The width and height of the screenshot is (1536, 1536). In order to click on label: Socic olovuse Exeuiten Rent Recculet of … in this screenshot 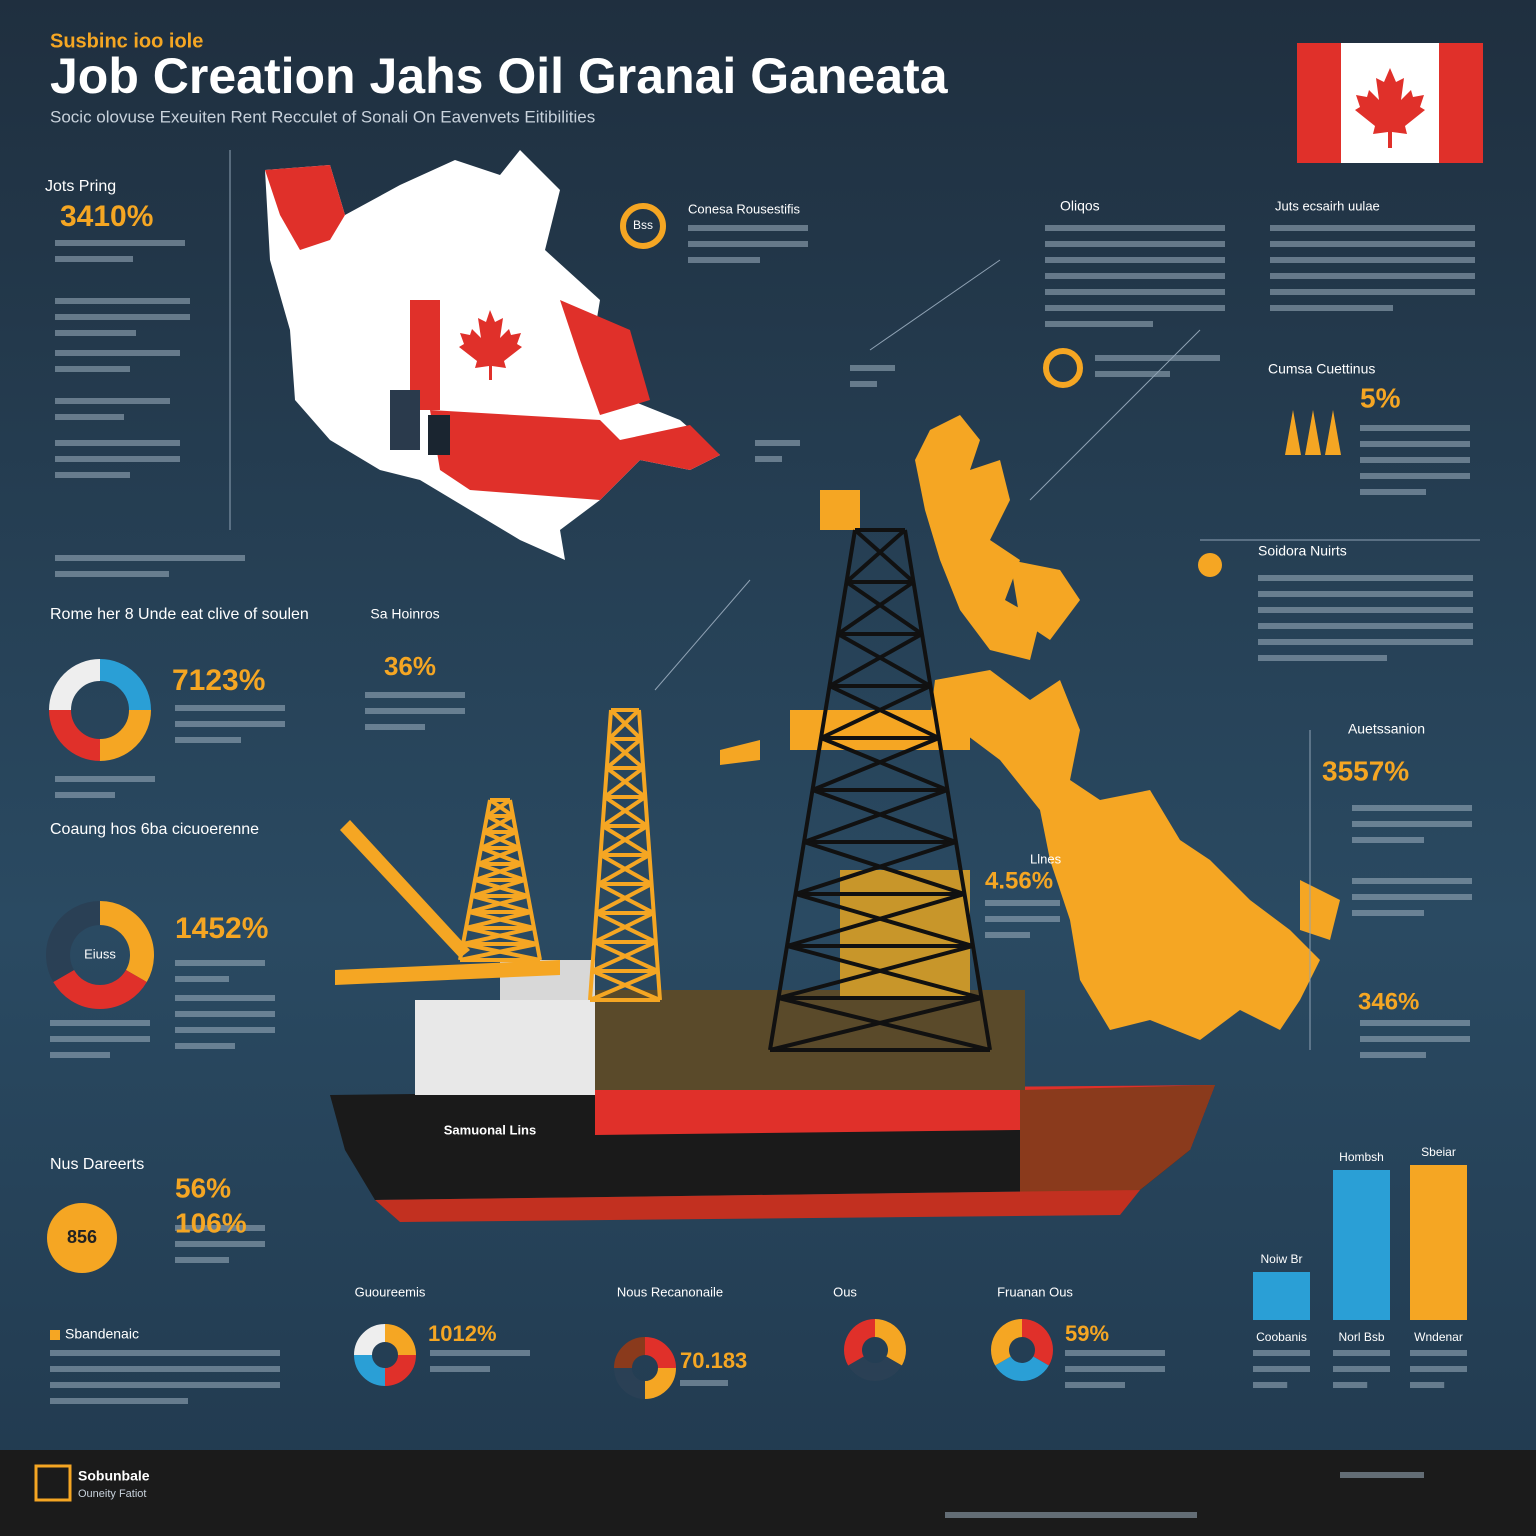, I will do `click(322, 116)`.